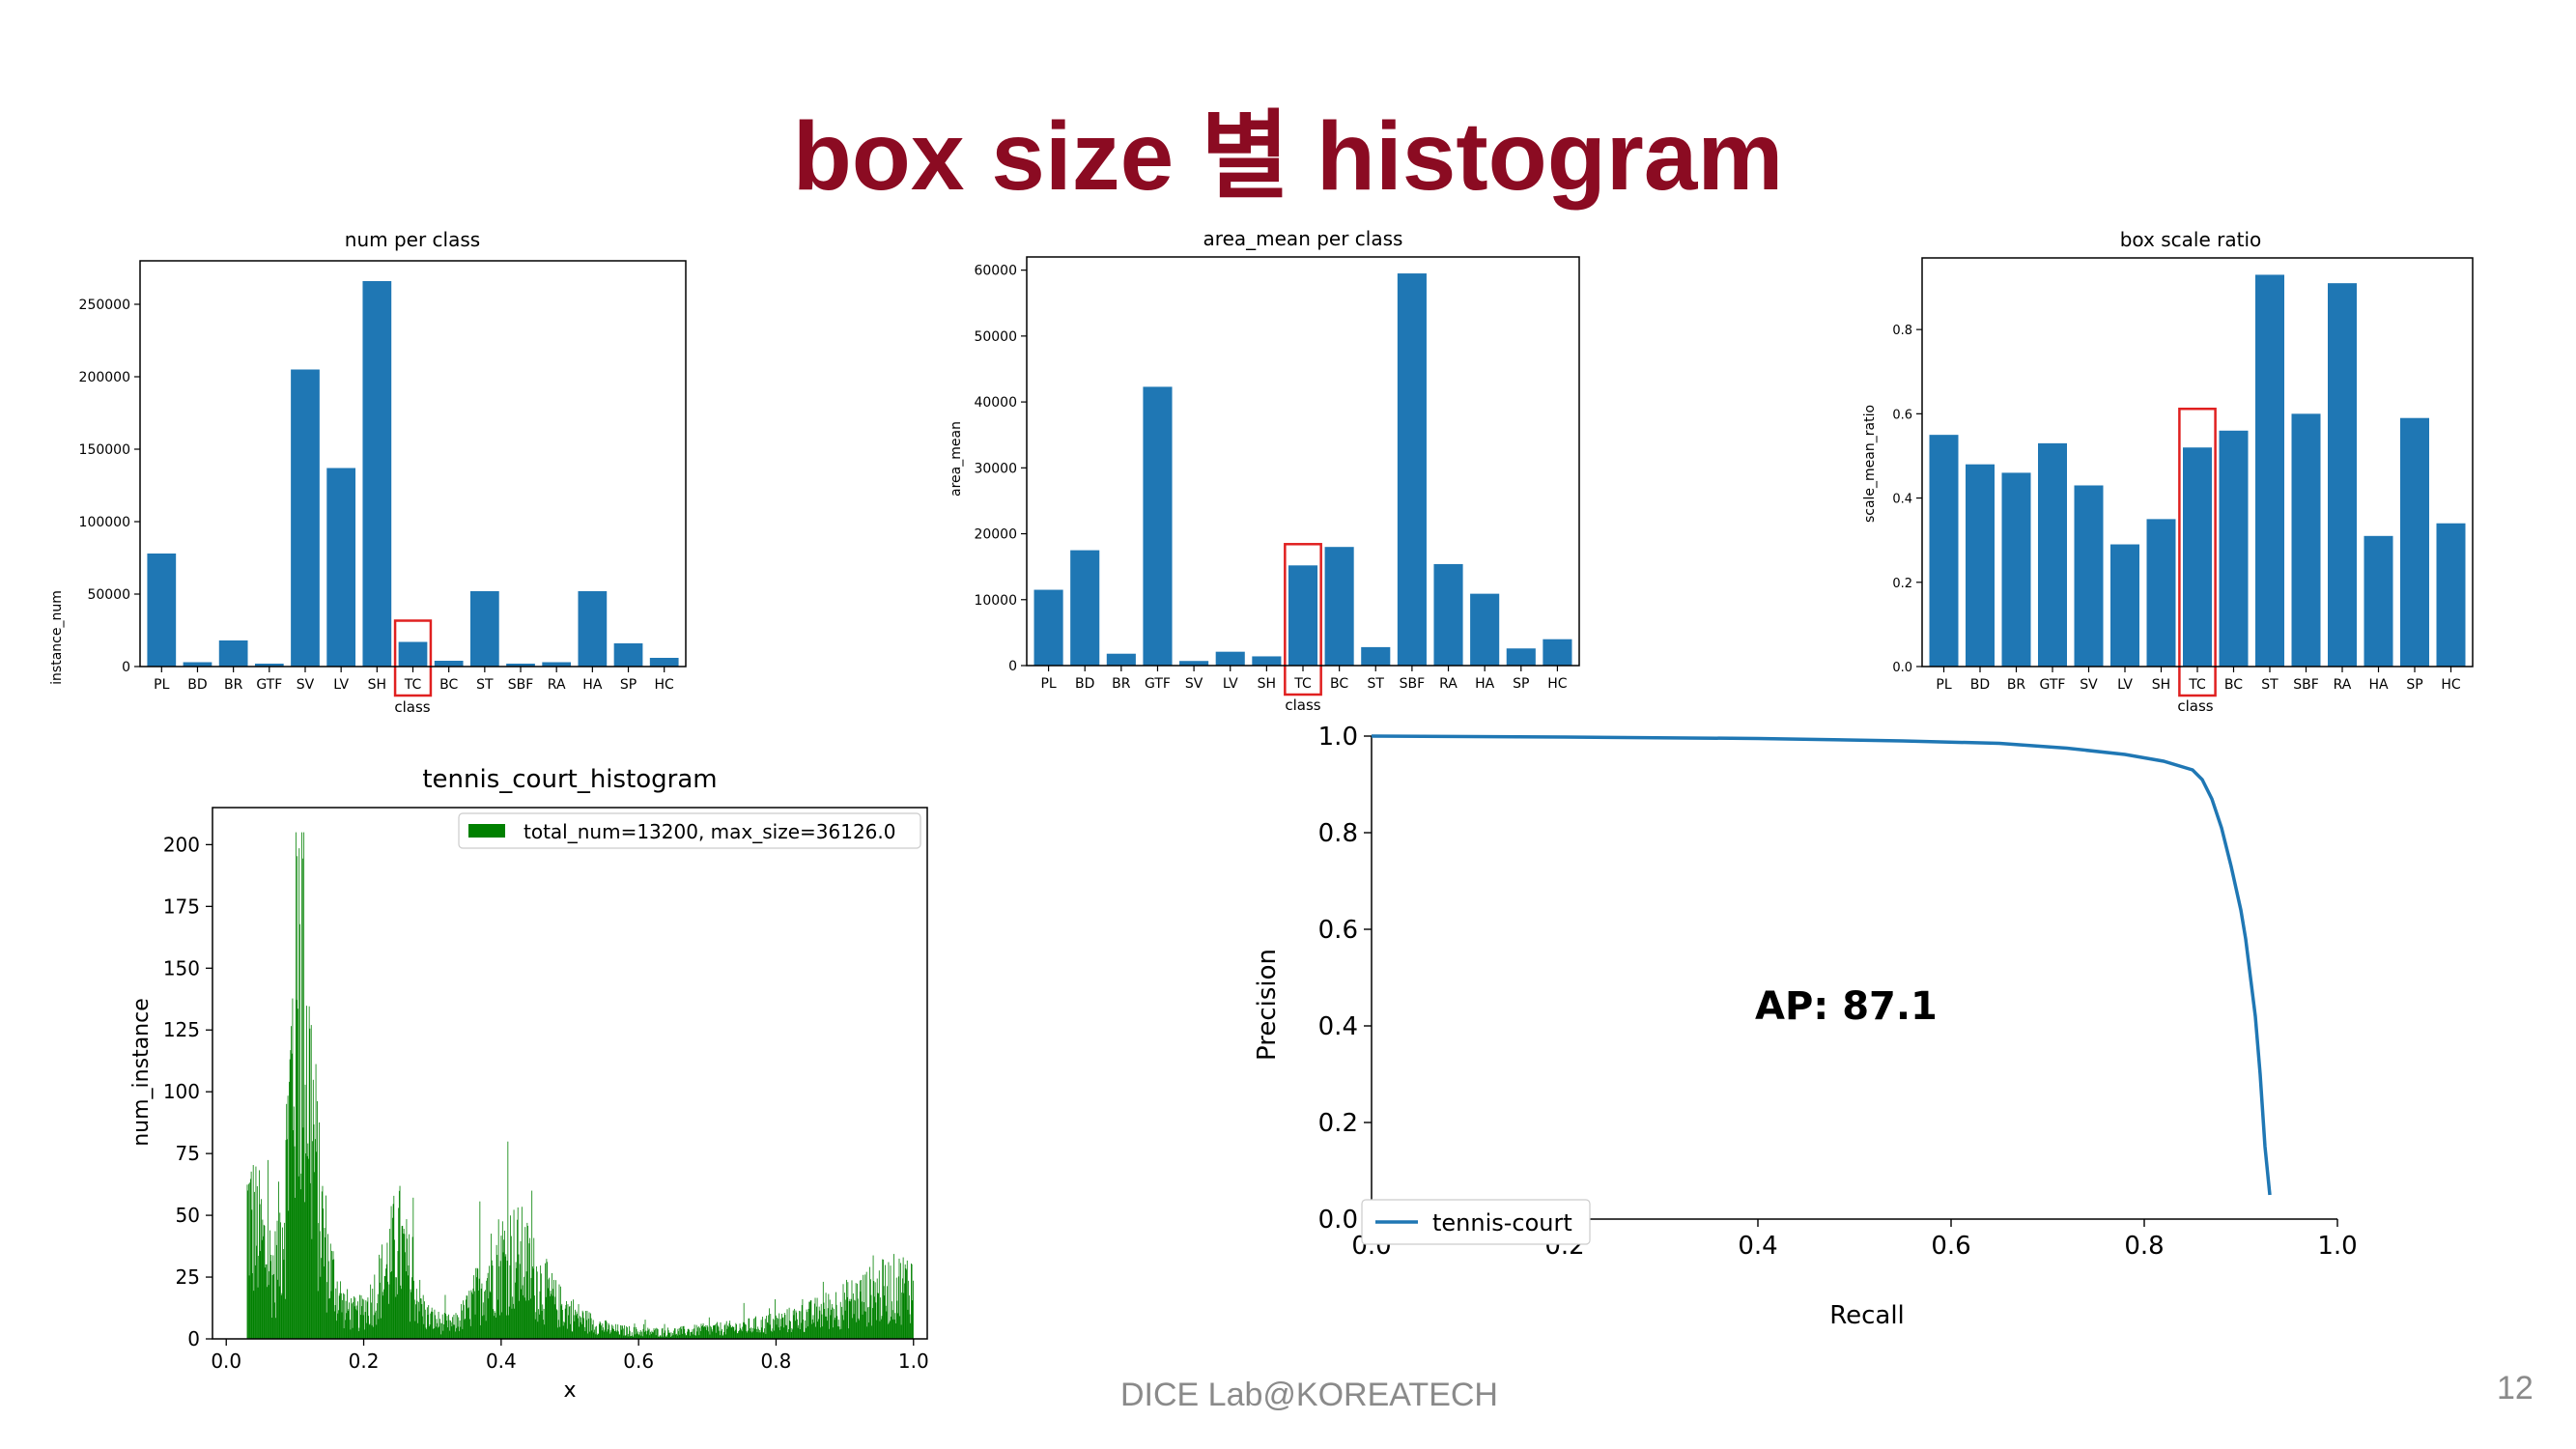 The height and width of the screenshot is (1449, 2576). I want to click on x-tick-label: 0.6, so click(638, 1361).